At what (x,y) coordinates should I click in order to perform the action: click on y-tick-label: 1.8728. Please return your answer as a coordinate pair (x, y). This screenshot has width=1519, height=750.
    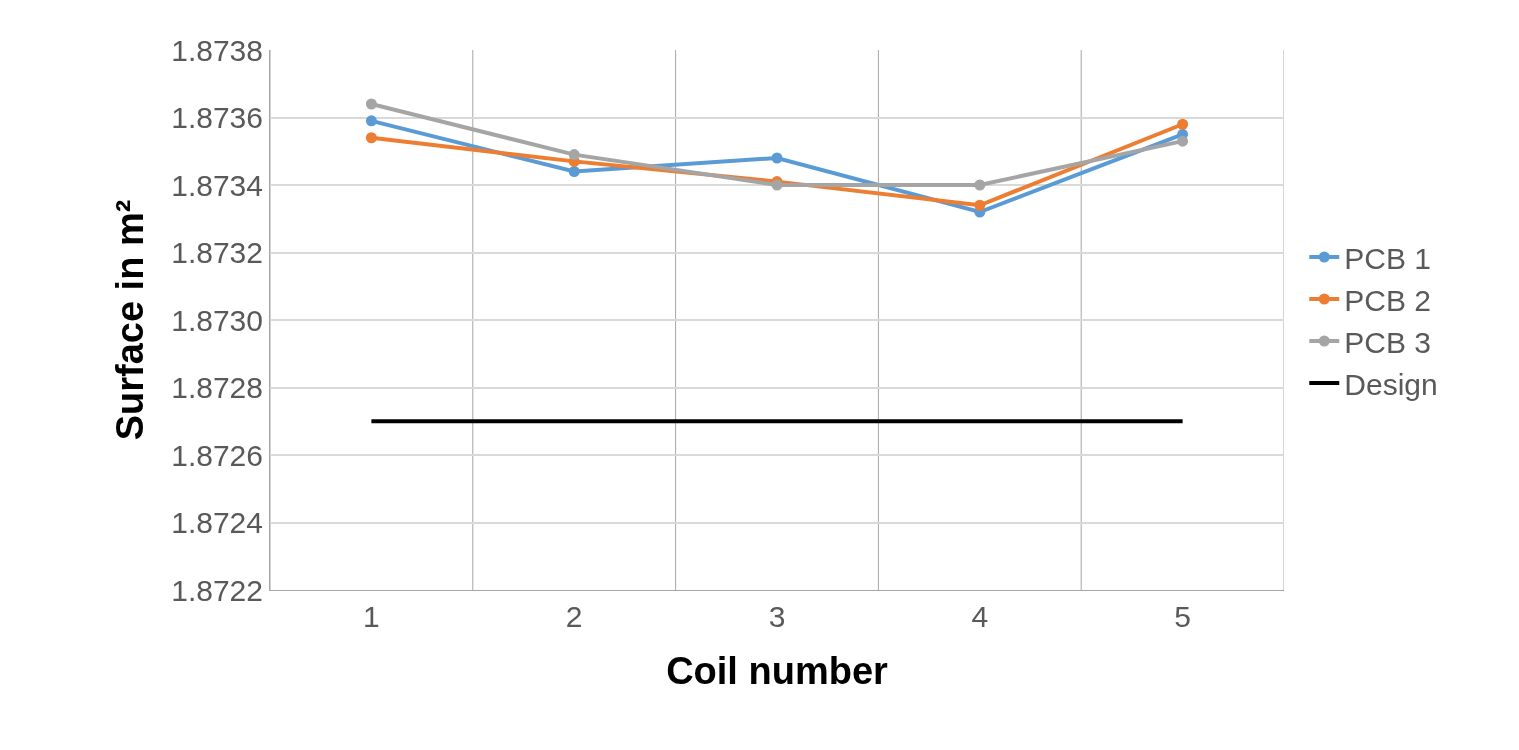
    Looking at the image, I should click on (217, 387).